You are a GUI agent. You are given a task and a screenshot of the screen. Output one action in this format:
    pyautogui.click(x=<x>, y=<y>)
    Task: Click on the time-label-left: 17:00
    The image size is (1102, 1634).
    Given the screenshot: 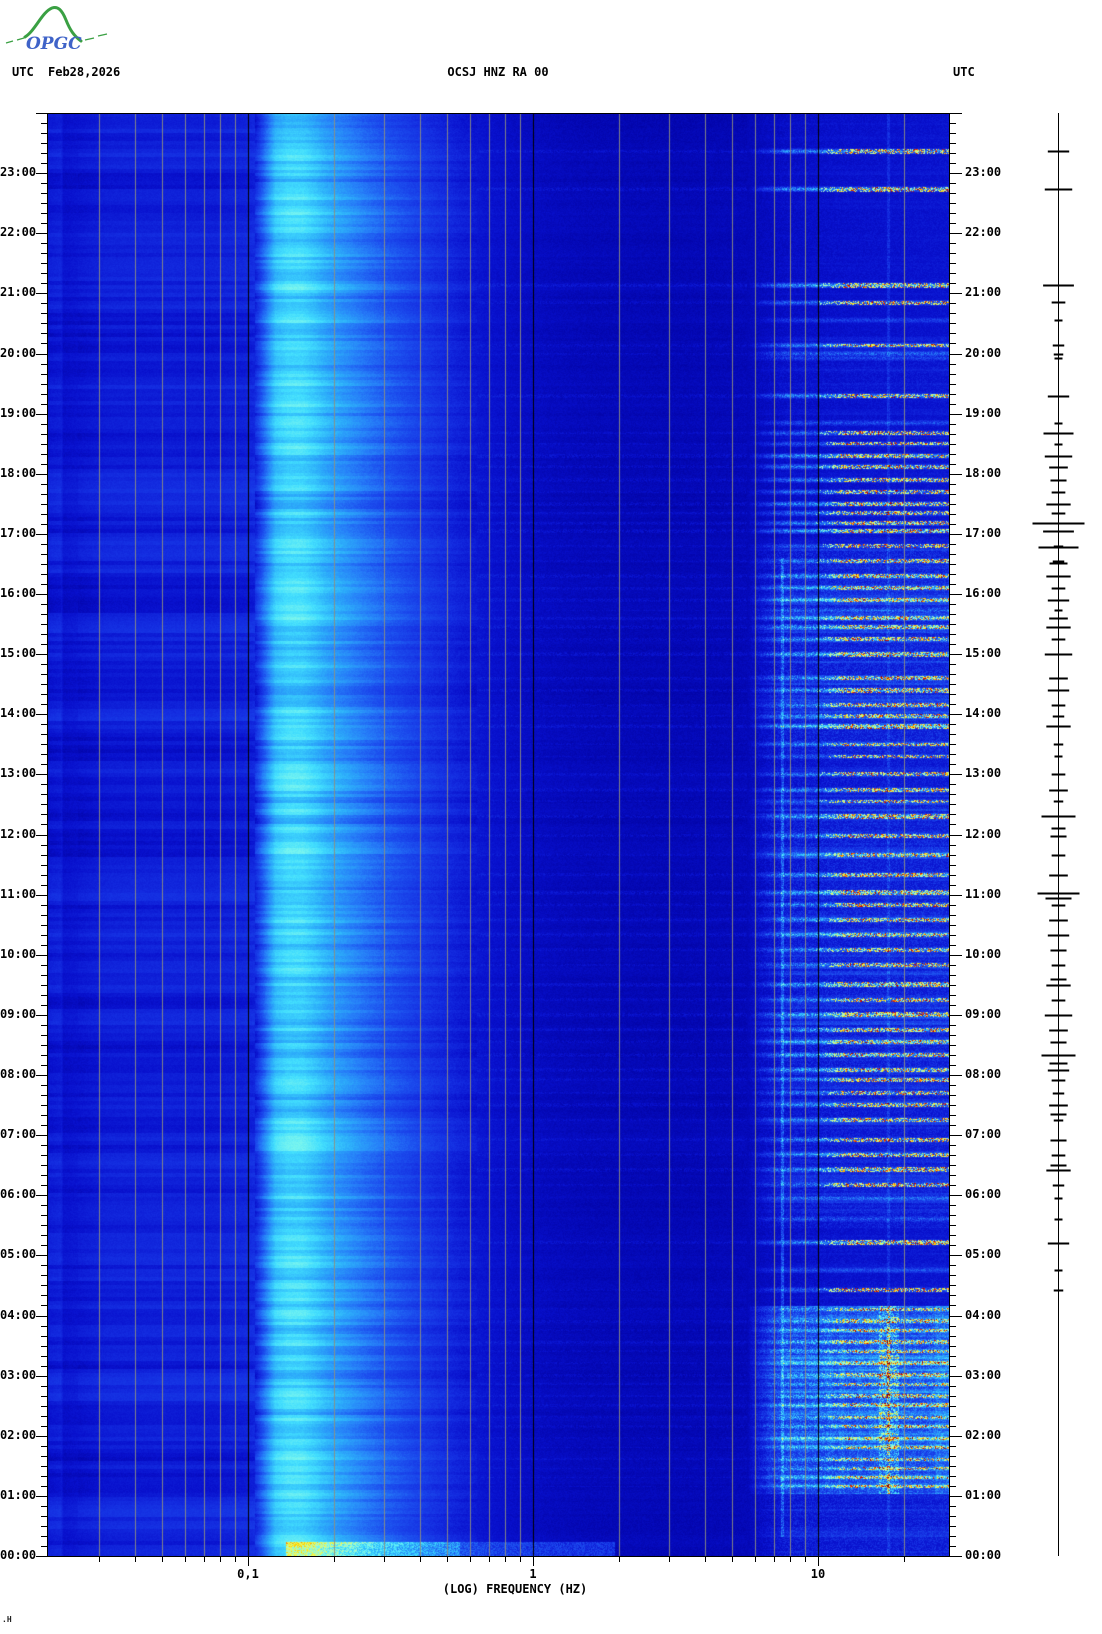 What is the action you would take?
    pyautogui.click(x=18, y=533)
    